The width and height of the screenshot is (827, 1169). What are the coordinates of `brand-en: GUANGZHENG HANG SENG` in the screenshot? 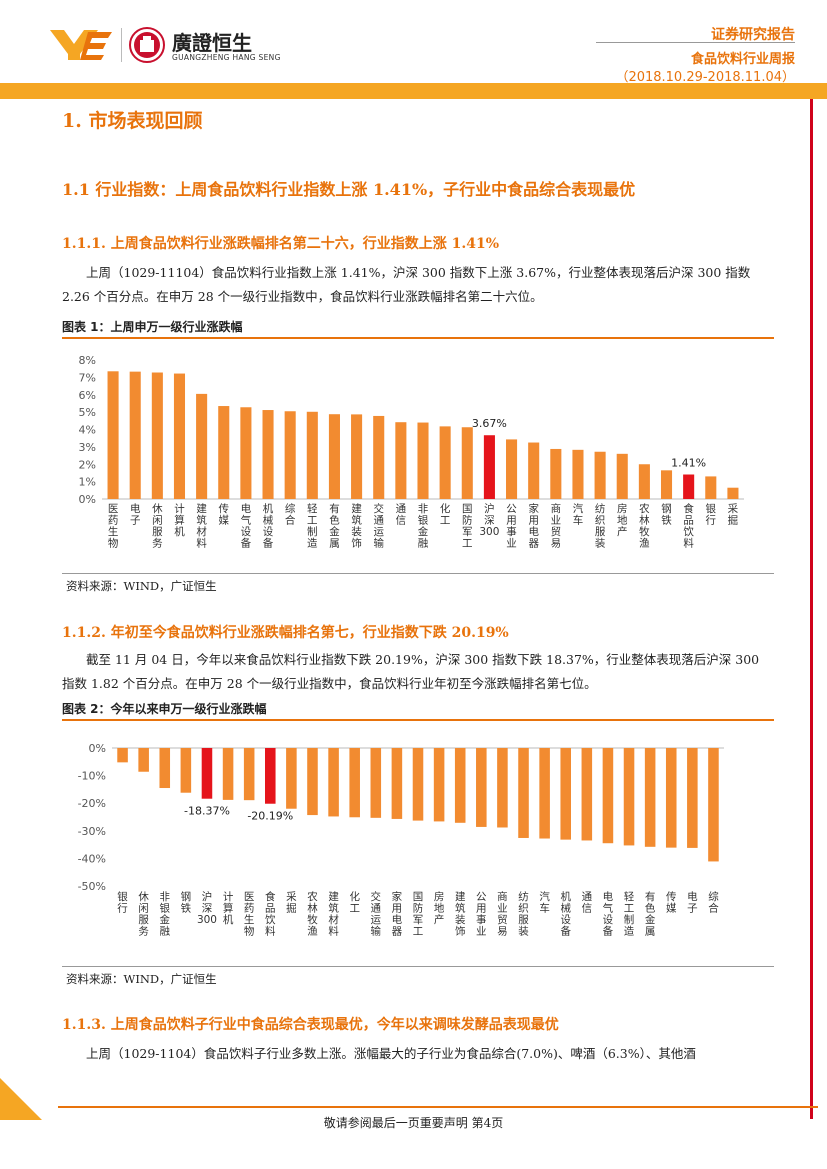 It's located at (226, 57).